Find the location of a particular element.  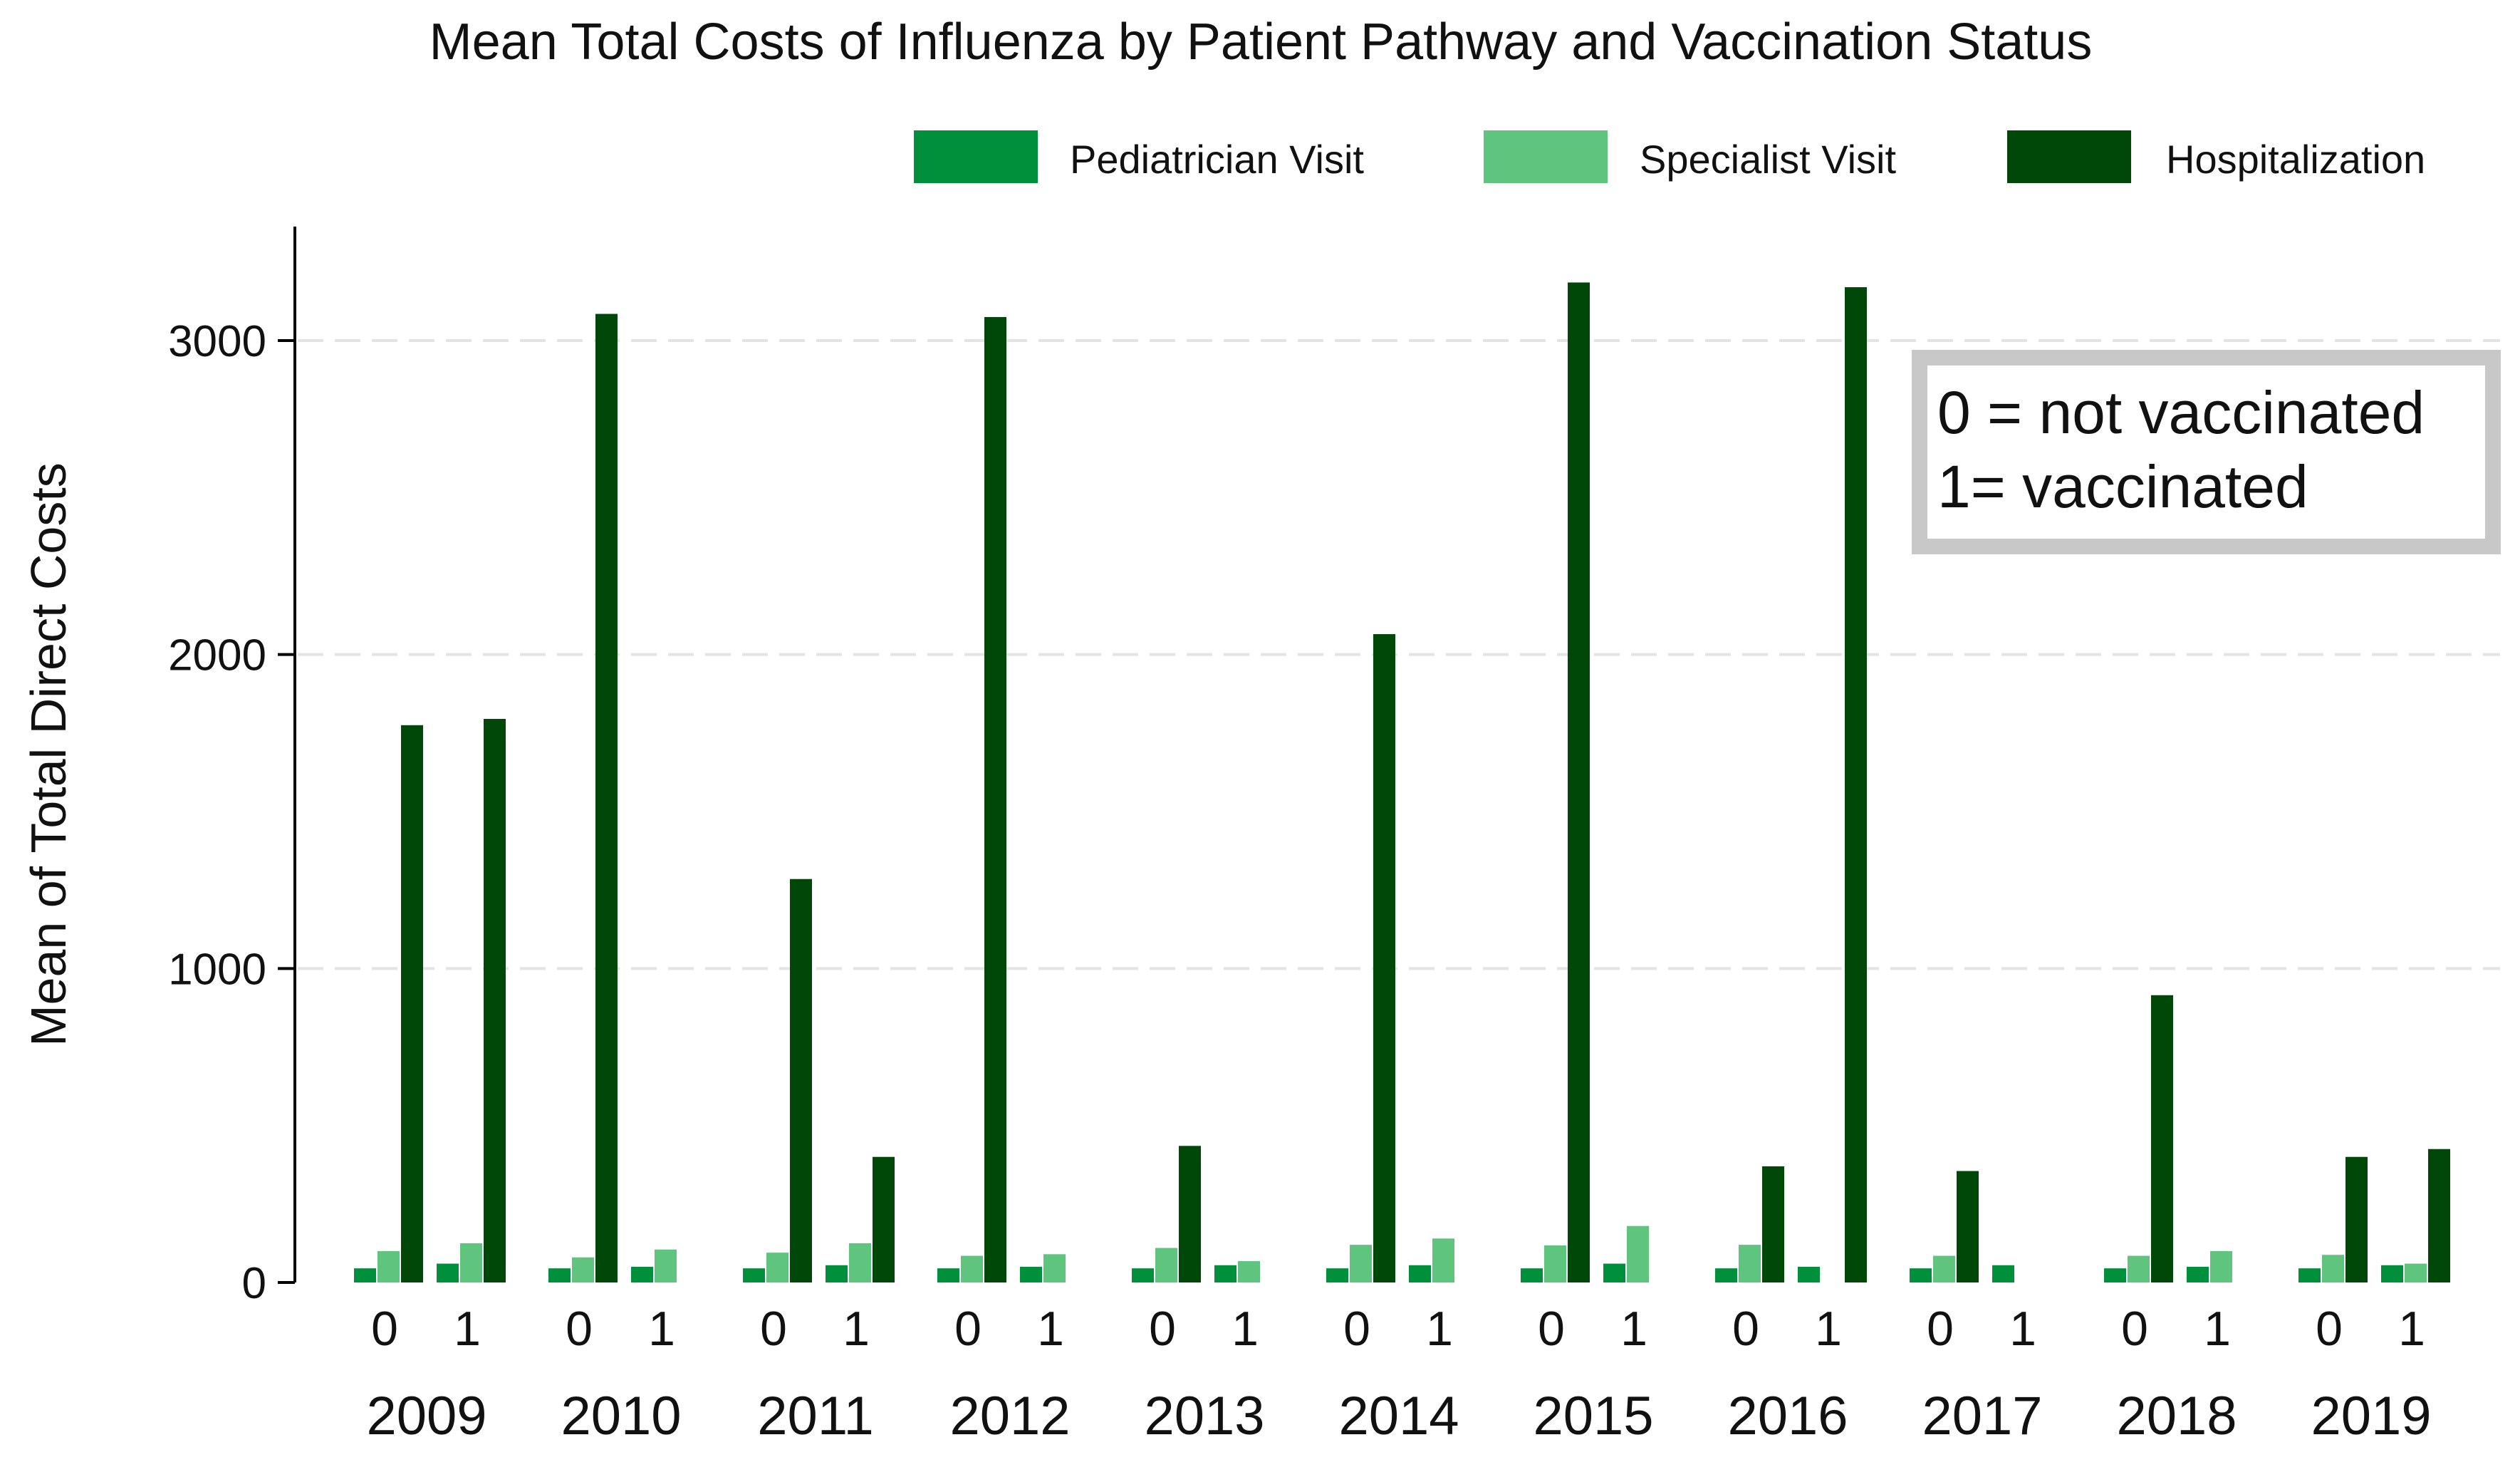

x-status-label-2013-1: 1 is located at coordinates (1245, 1329).